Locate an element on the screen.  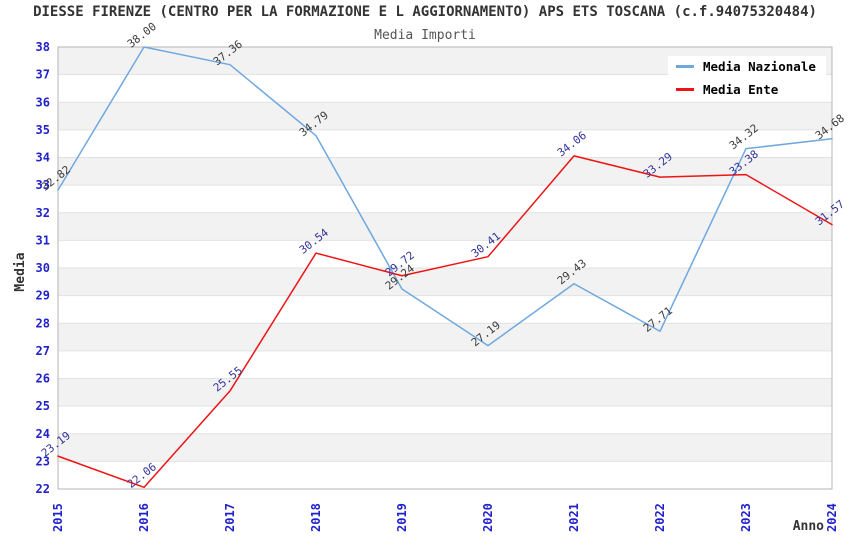
y-tick-label: 33 is located at coordinates (43, 185).